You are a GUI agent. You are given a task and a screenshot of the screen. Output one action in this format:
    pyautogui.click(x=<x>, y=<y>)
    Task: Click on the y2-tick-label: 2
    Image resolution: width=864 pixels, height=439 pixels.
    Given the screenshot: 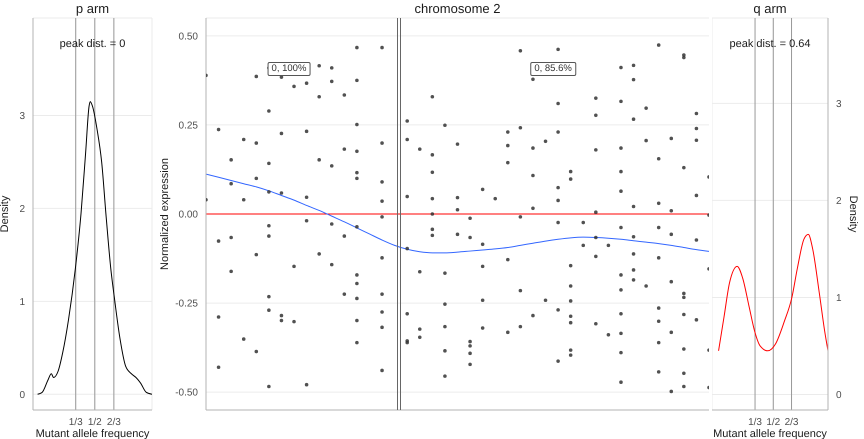 What is the action you would take?
    pyautogui.click(x=839, y=201)
    